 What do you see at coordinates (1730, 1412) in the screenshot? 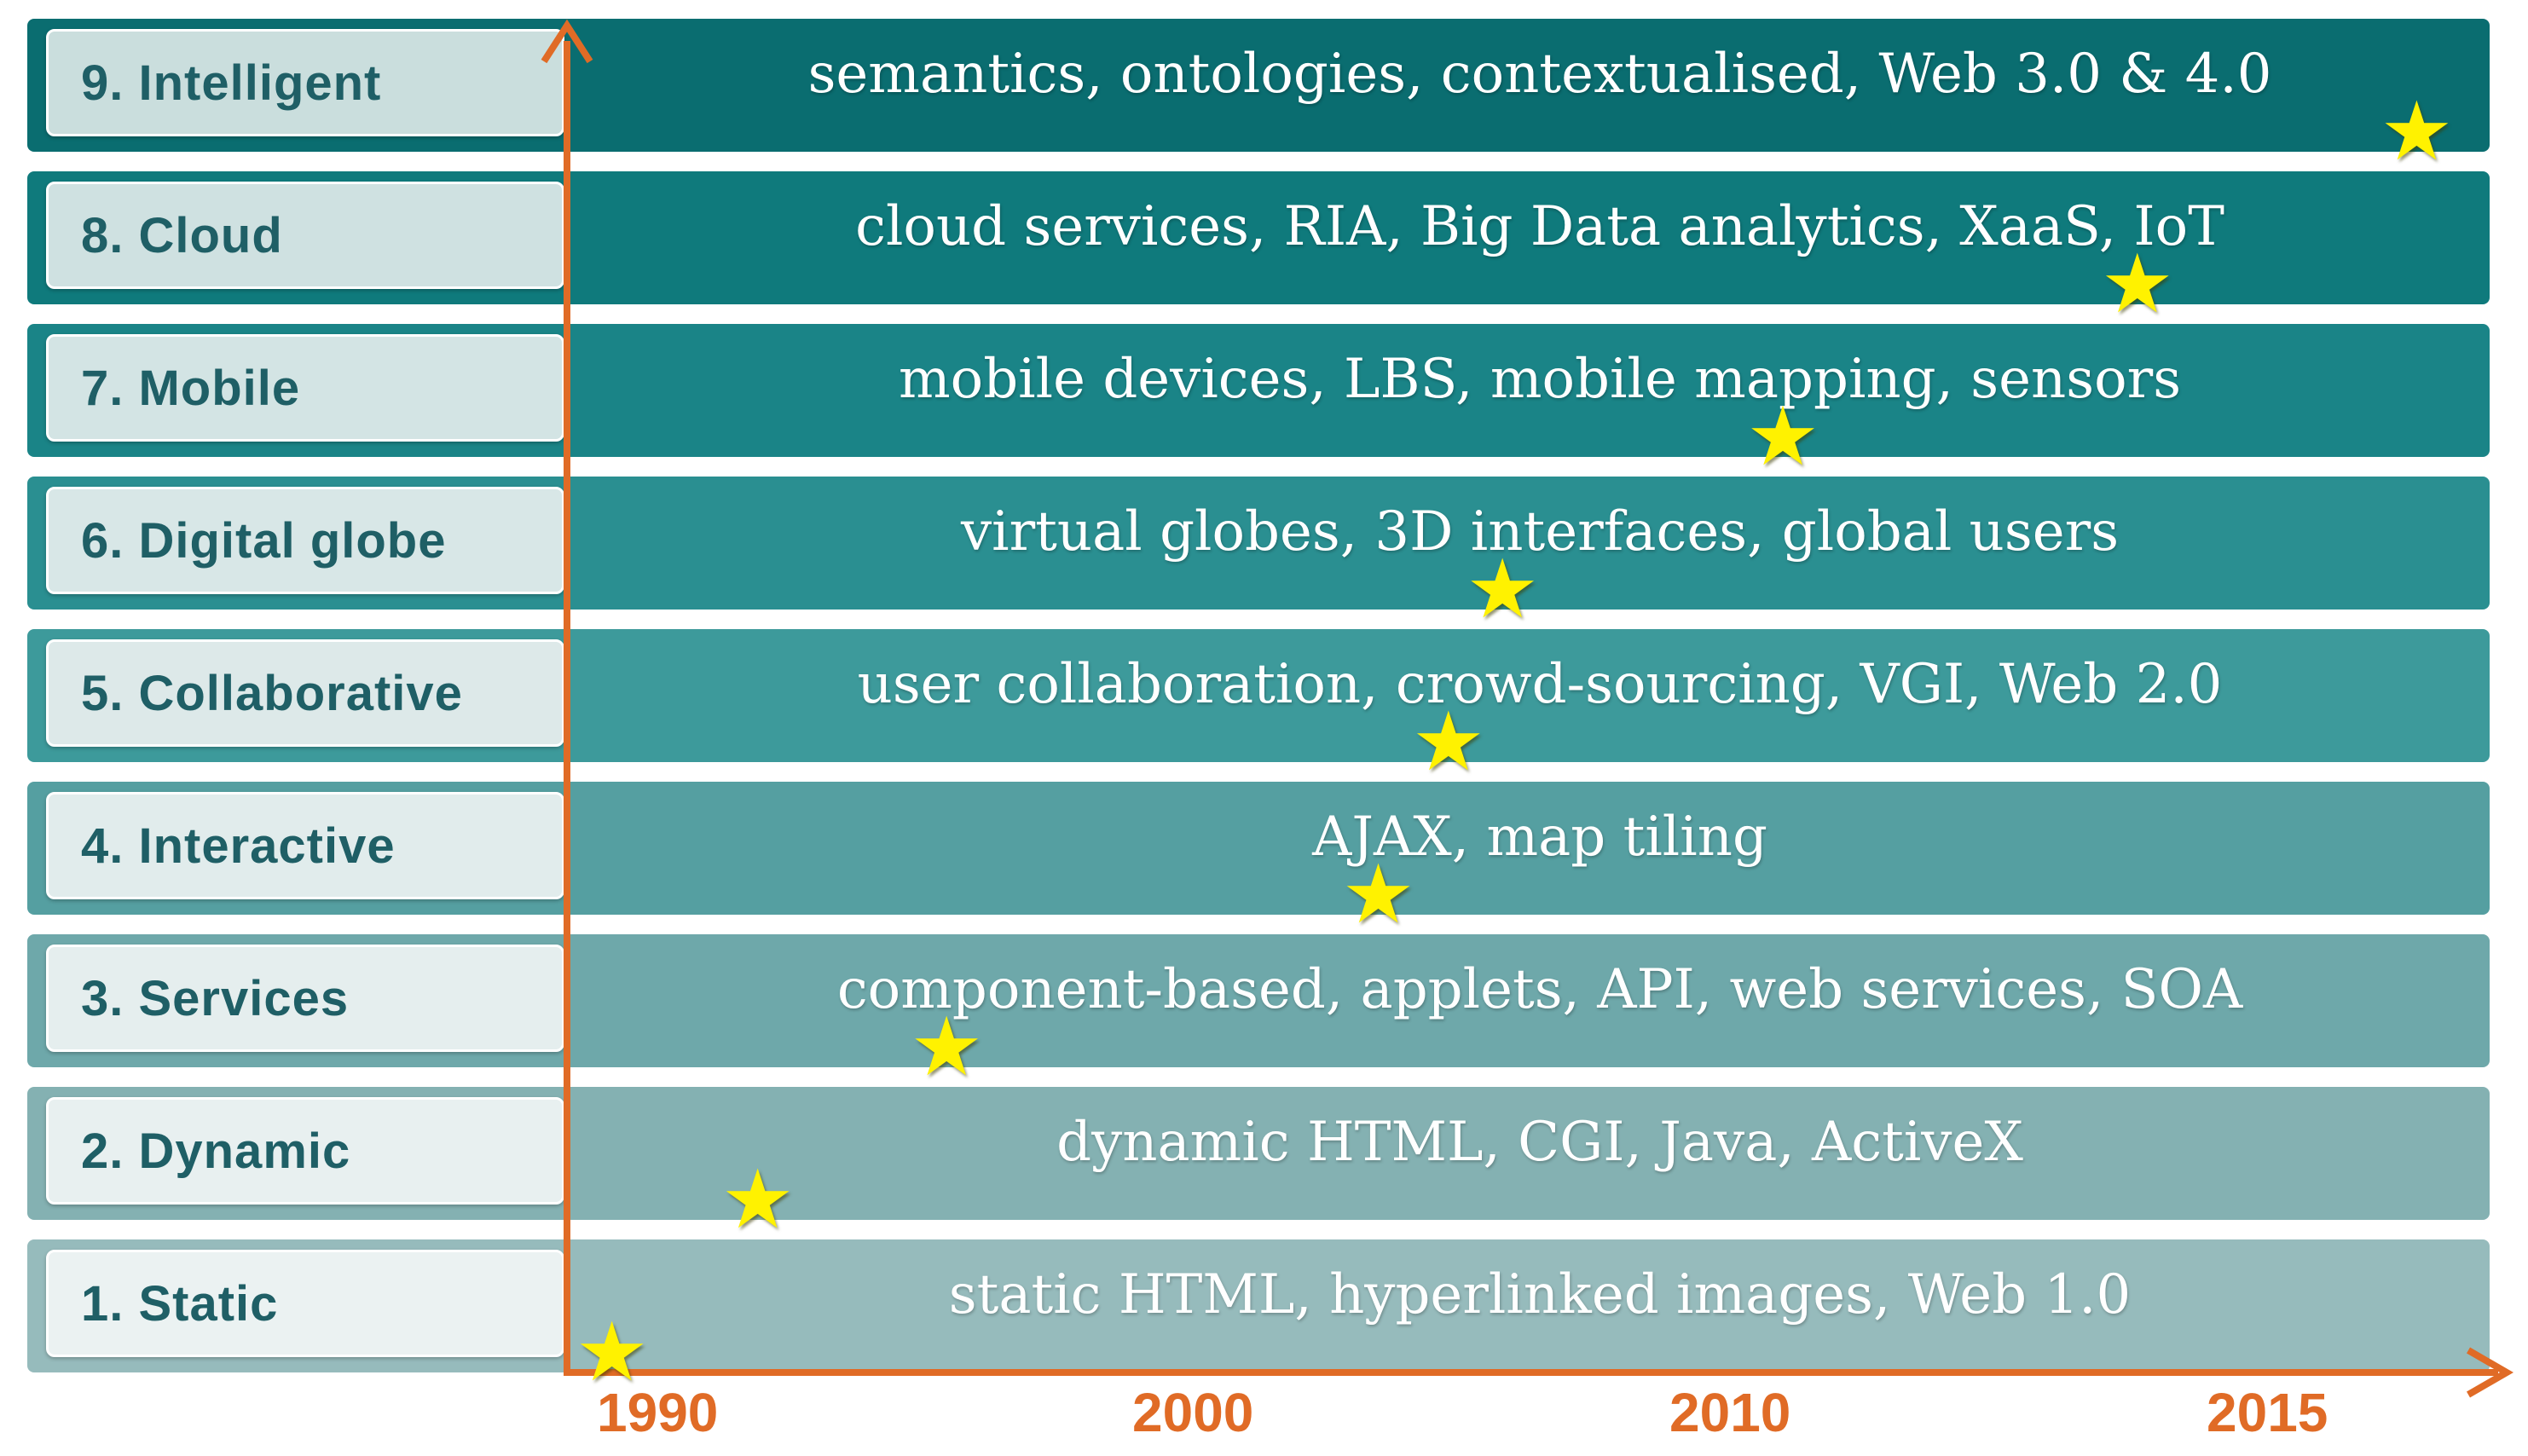
I see `year-tick-2010: 2010` at bounding box center [1730, 1412].